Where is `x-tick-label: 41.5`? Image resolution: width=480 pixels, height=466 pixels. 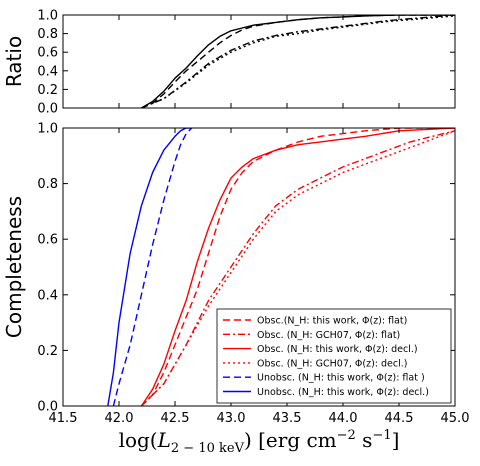 x-tick-label: 41.5 is located at coordinates (63, 418).